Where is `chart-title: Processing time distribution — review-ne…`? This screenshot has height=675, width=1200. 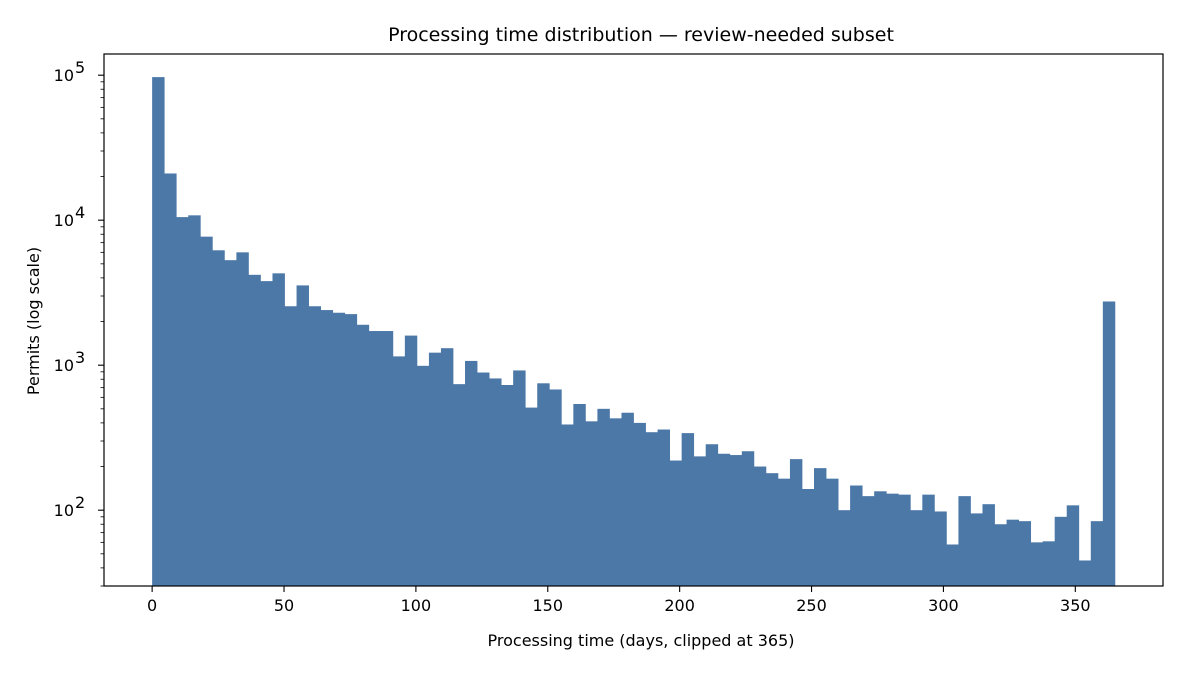 chart-title: Processing time distribution — review-ne… is located at coordinates (641, 35).